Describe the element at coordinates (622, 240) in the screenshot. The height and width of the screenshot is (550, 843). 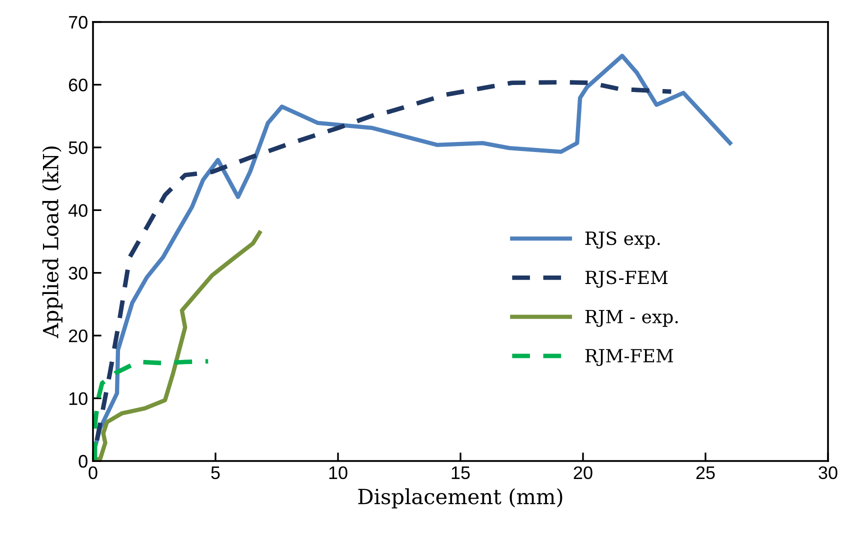
I see `legend-label: RJS exp.` at that location.